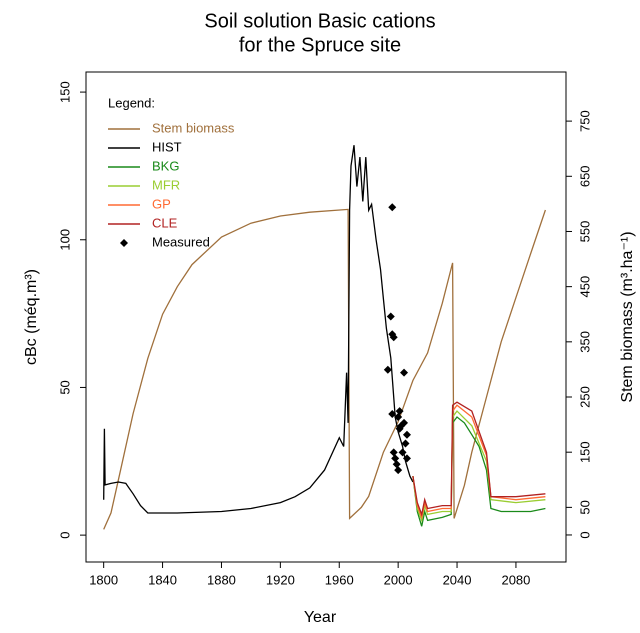  I want to click on legend-label: MFR, so click(166, 184).